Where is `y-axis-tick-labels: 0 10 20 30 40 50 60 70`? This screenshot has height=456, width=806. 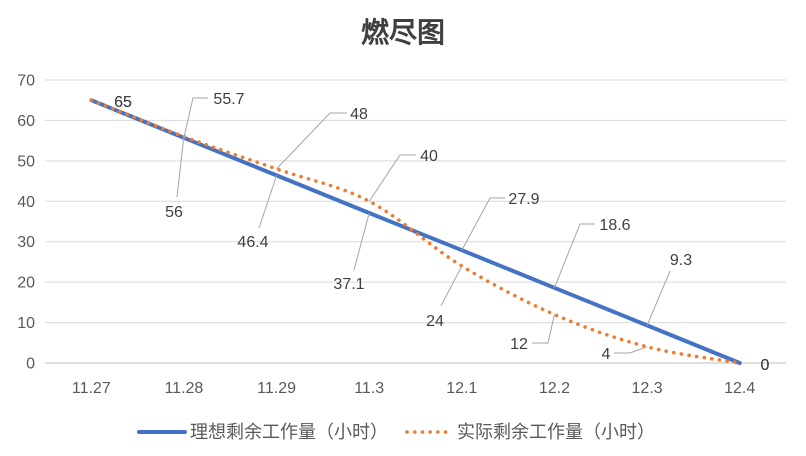 y-axis-tick-labels: 0 10 20 30 40 50 60 70 is located at coordinates (26, 223).